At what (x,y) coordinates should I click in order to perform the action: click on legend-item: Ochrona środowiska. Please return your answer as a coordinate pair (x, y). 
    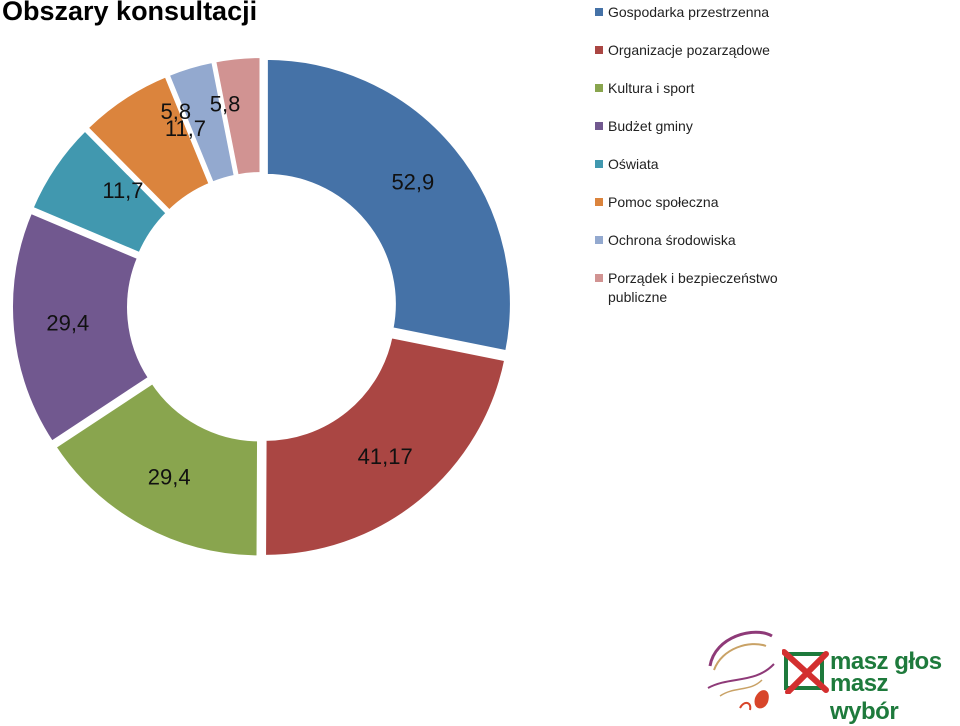
    Looking at the image, I should click on (715, 250).